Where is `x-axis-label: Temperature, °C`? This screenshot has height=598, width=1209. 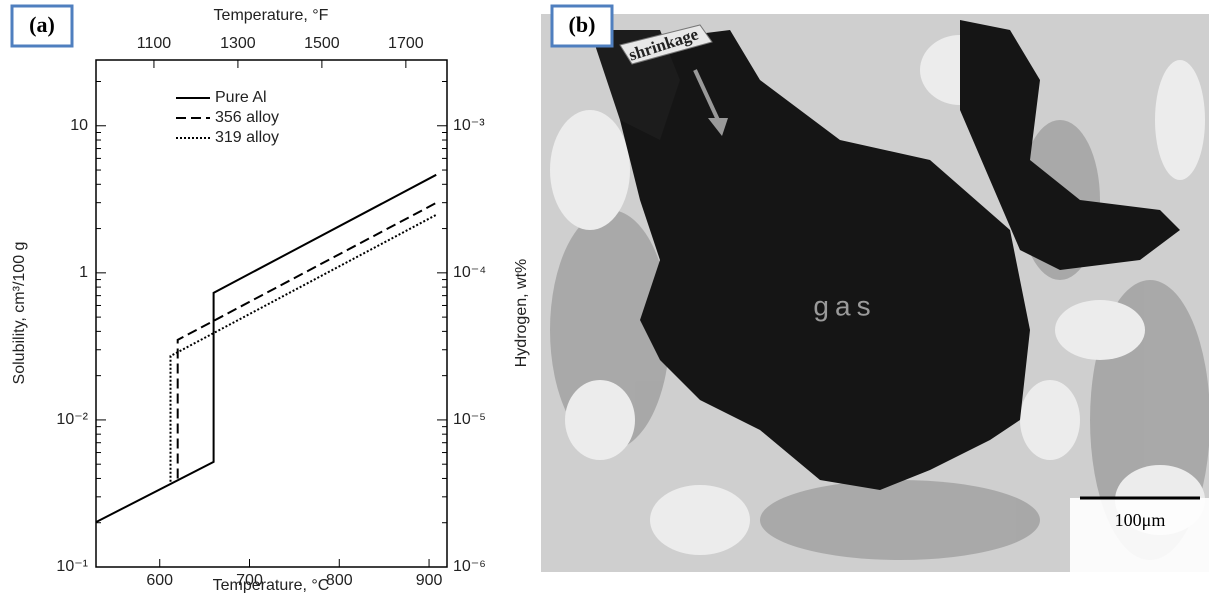 x-axis-label: Temperature, °C is located at coordinates (271, 585).